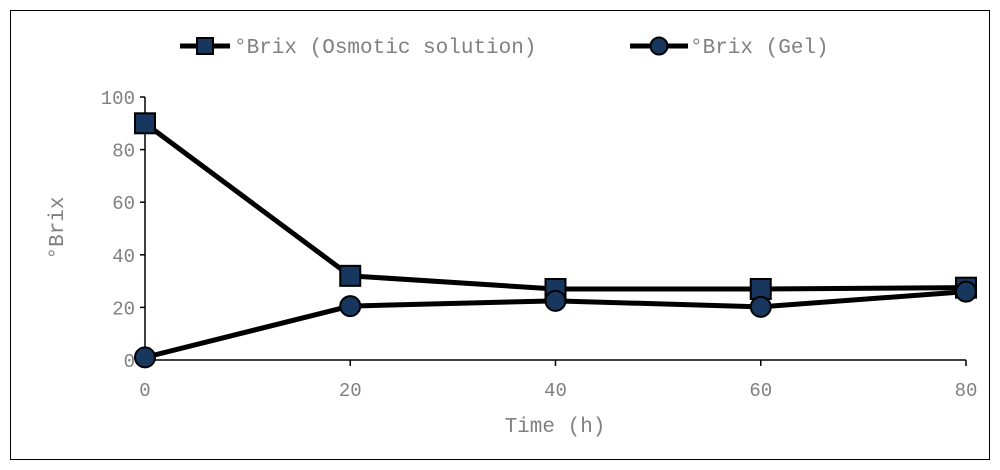  What do you see at coordinates (350, 391) in the screenshot?
I see `x-tick-label: 20` at bounding box center [350, 391].